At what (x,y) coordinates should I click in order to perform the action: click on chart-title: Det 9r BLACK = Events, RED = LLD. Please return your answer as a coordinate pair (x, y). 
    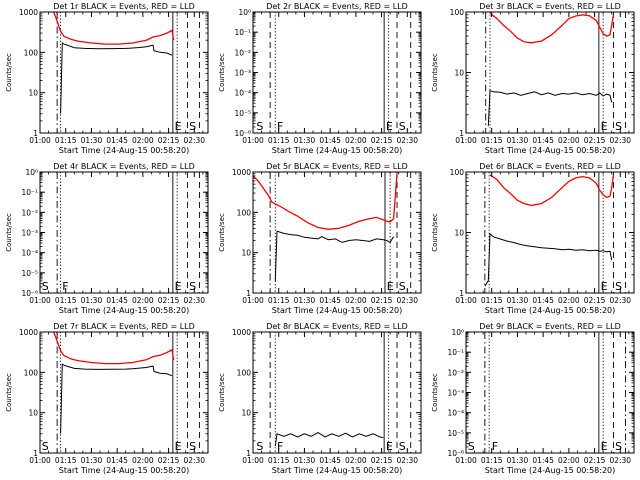
    Looking at the image, I should click on (550, 326).